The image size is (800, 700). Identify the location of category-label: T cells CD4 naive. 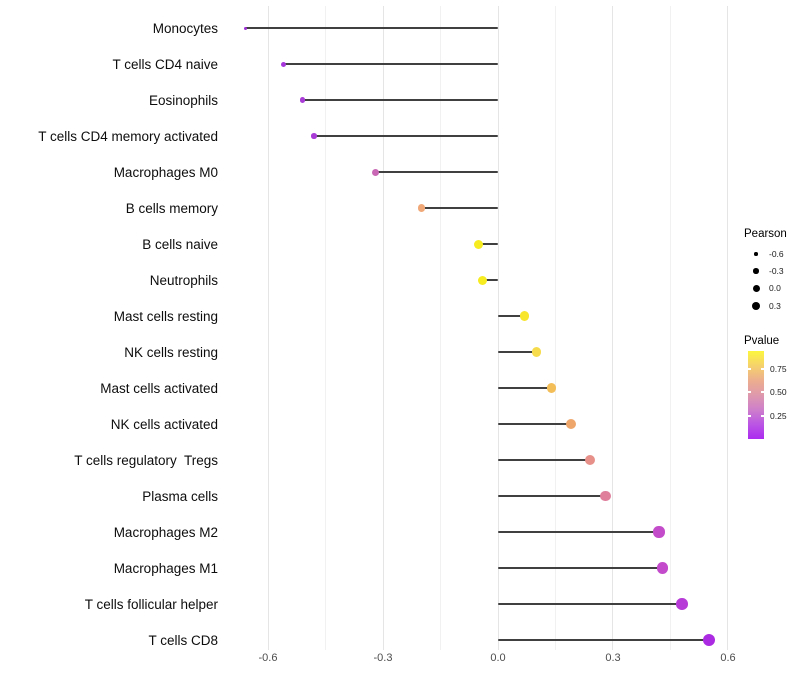
(165, 64).